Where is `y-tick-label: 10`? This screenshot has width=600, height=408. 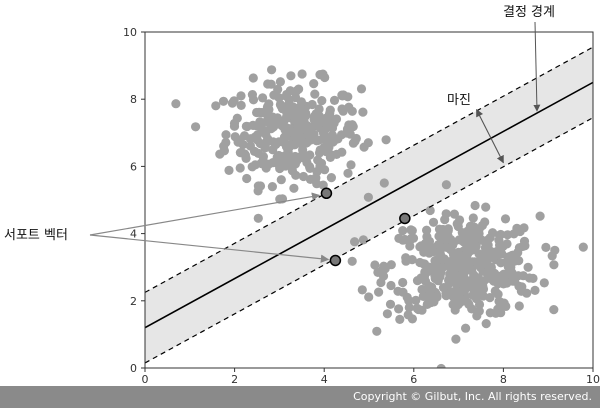 y-tick-label: 10 is located at coordinates (130, 32).